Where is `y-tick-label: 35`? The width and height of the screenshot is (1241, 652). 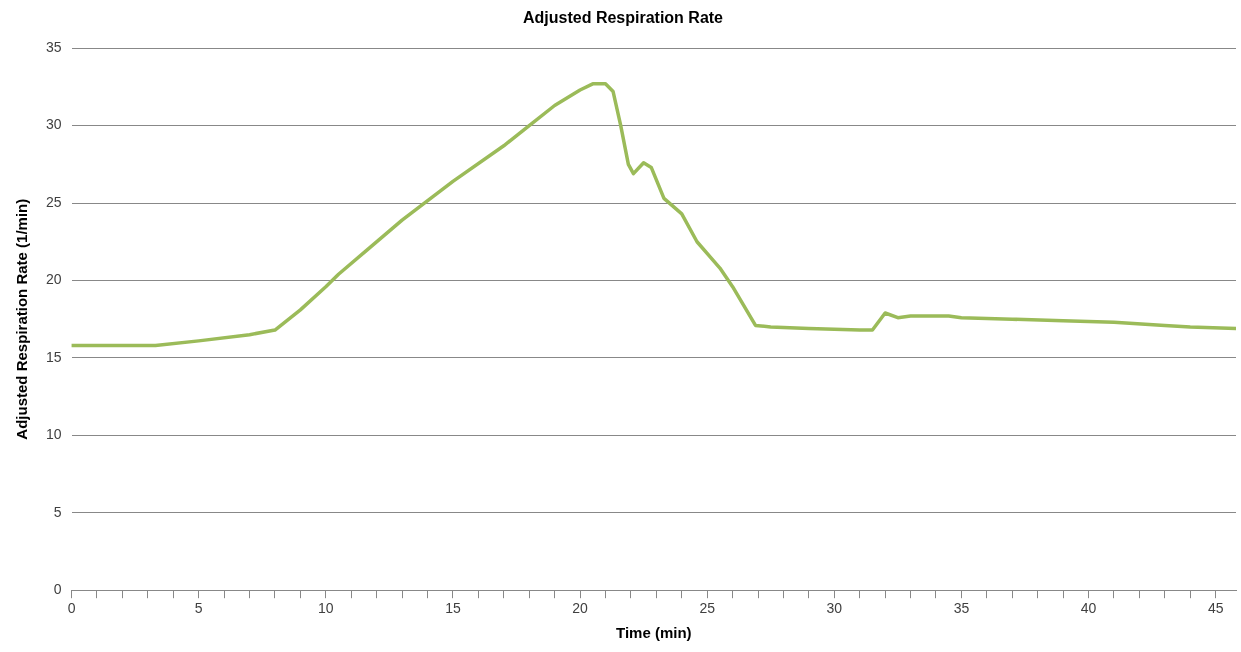
y-tick-label: 35 is located at coordinates (53, 47).